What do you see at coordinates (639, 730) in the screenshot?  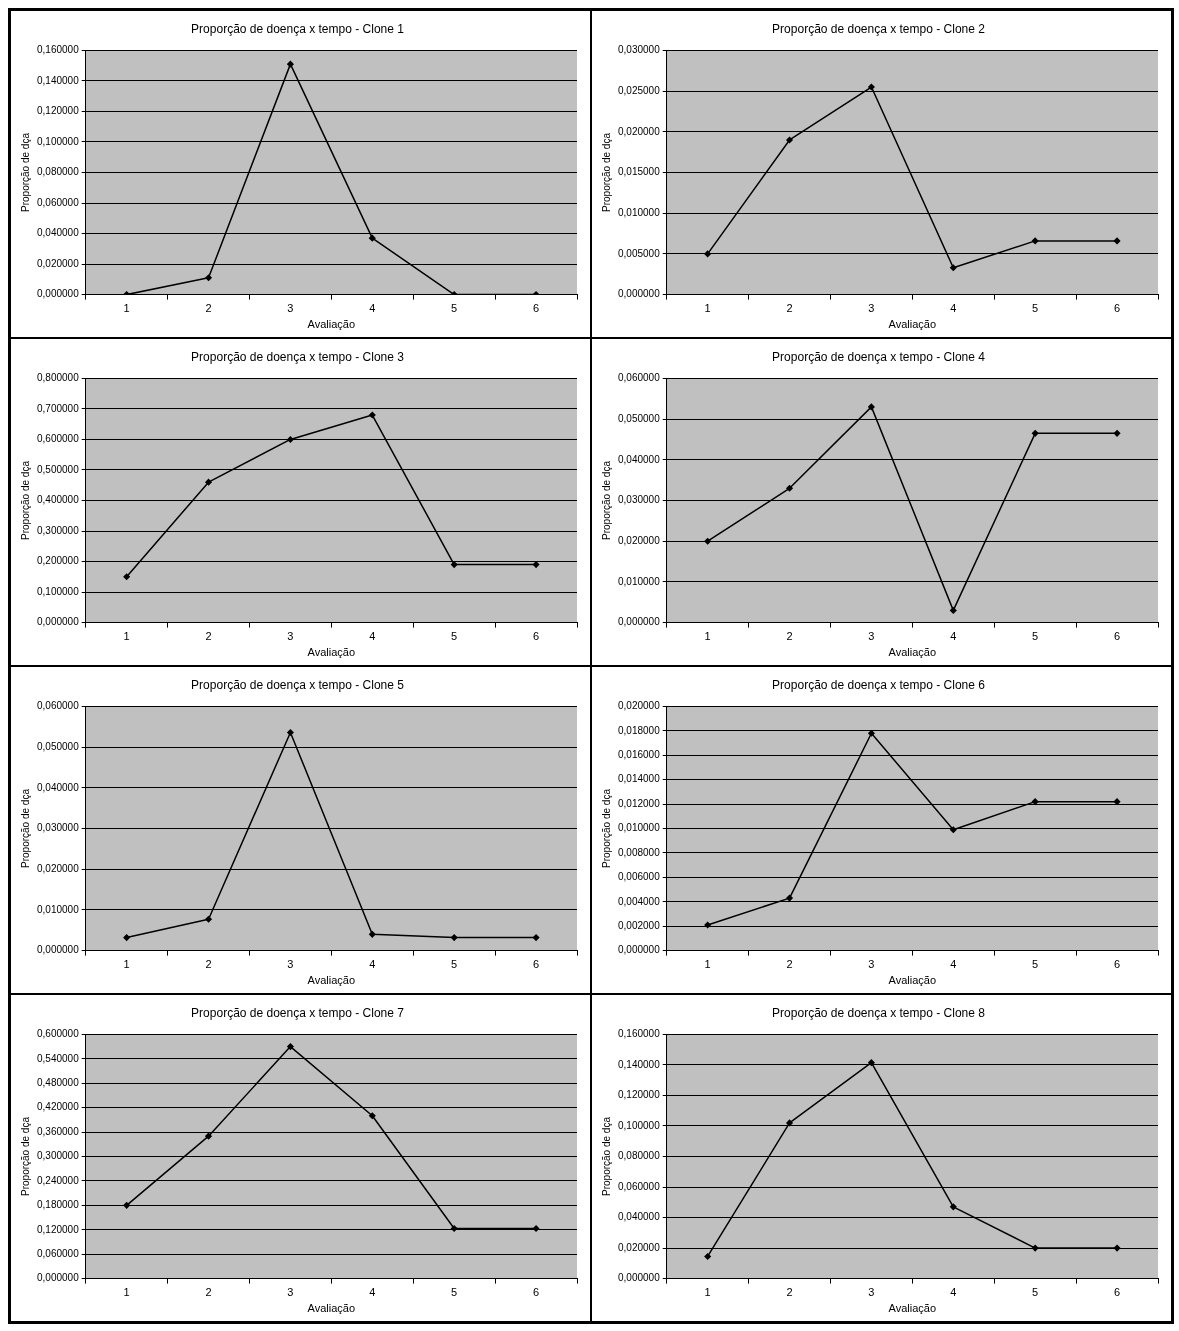 I see `y-tick-label: 0,018000` at bounding box center [639, 730].